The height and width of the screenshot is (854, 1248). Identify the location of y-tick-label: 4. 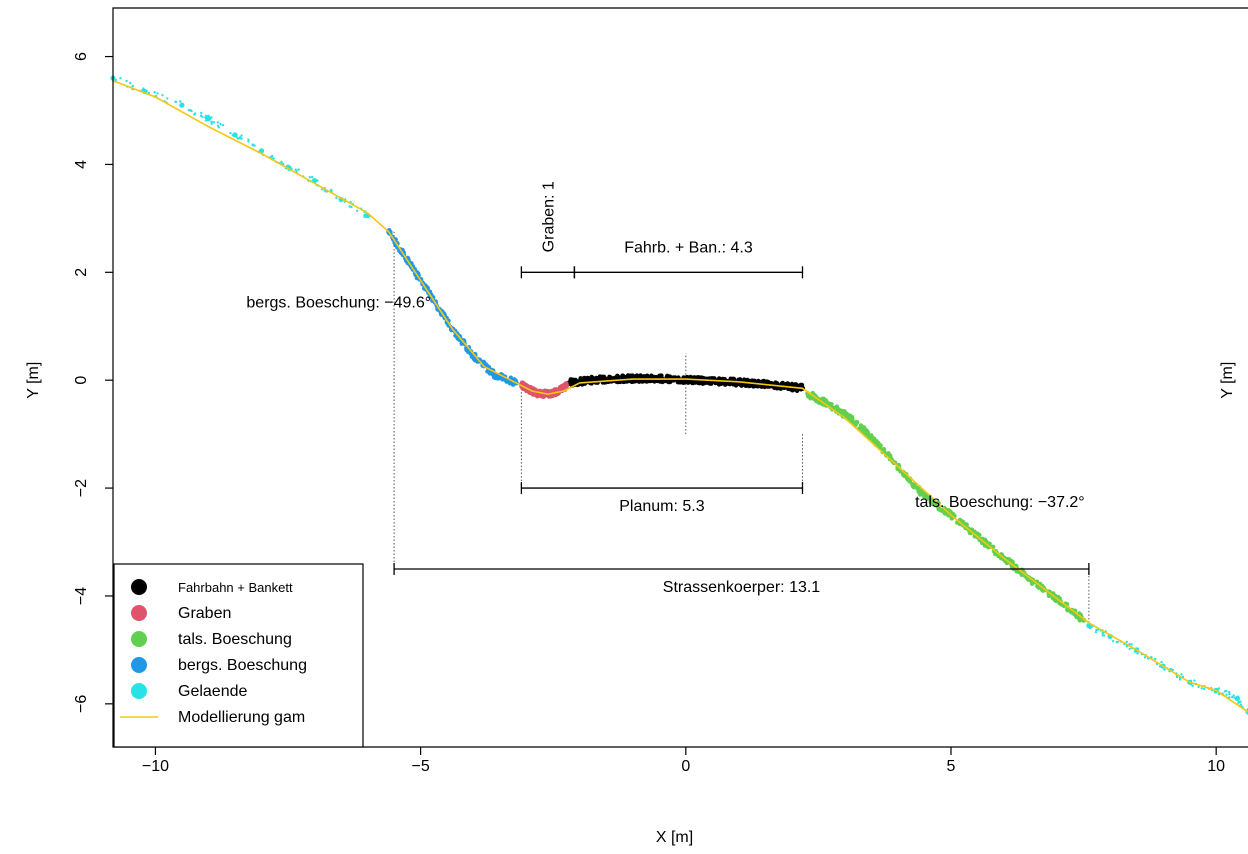
(81, 164).